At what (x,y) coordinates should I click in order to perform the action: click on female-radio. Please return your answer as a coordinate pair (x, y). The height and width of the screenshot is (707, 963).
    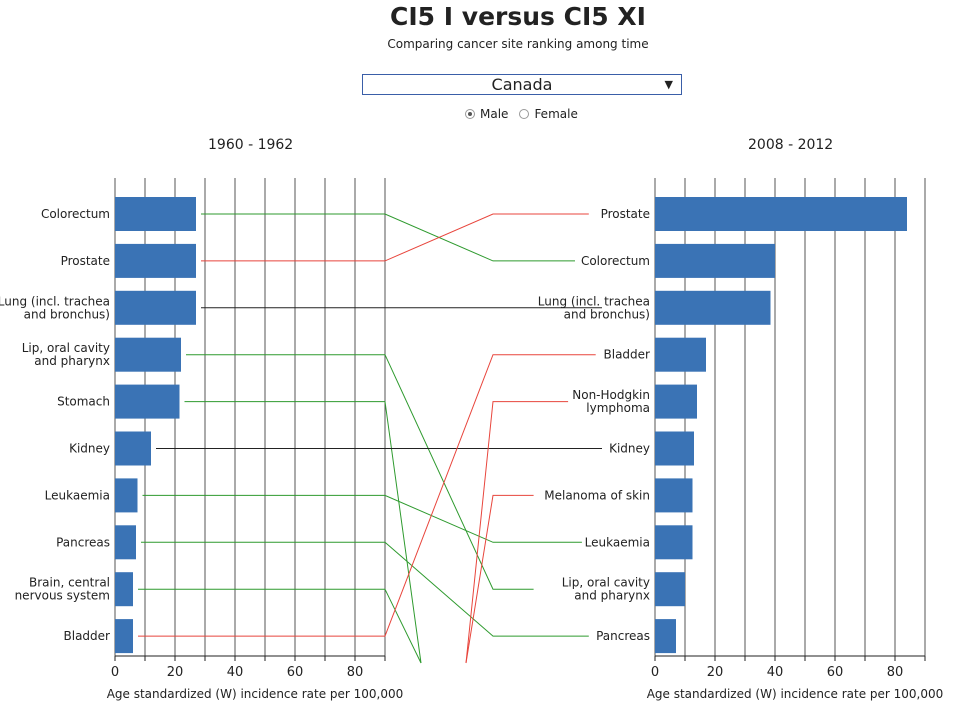
    Looking at the image, I should click on (524, 114).